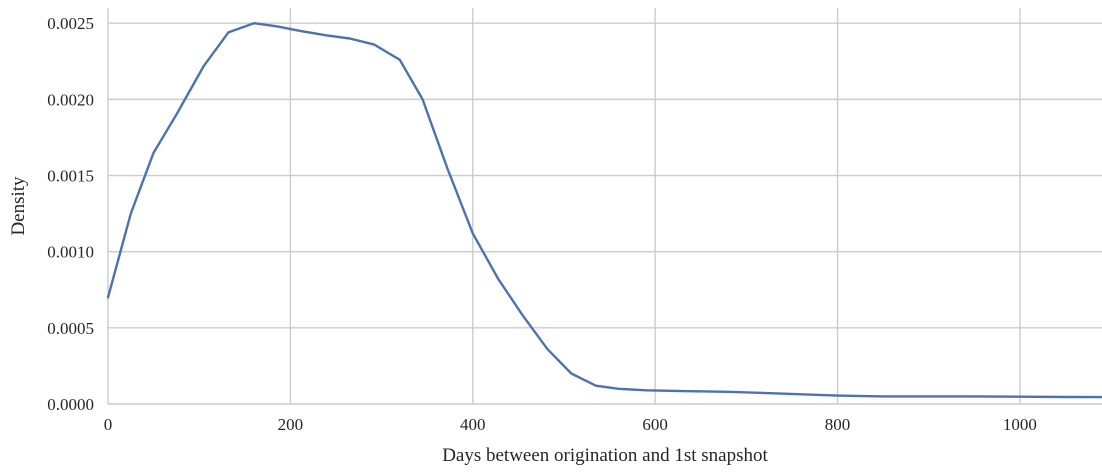  Describe the element at coordinates (70, 23) in the screenshot. I see `y-tick-label: 0.0025` at that location.